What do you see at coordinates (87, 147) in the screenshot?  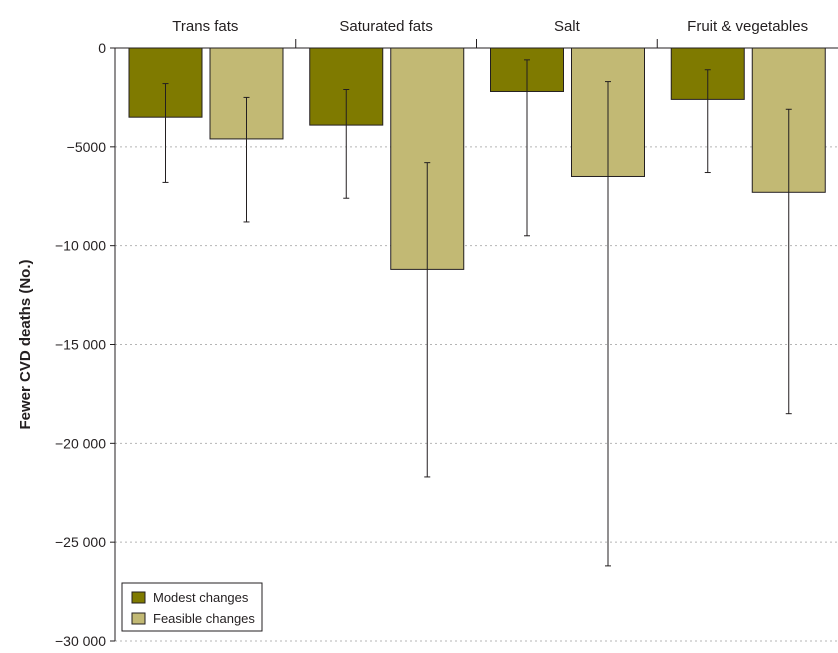 I see `y-tick-label: −5000` at bounding box center [87, 147].